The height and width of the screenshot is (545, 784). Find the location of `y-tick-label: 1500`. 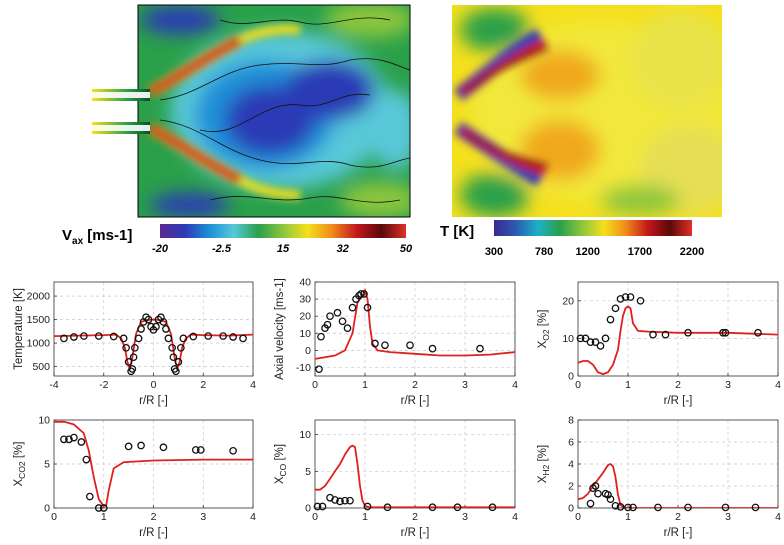

y-tick-label: 1500 is located at coordinates (39, 320).